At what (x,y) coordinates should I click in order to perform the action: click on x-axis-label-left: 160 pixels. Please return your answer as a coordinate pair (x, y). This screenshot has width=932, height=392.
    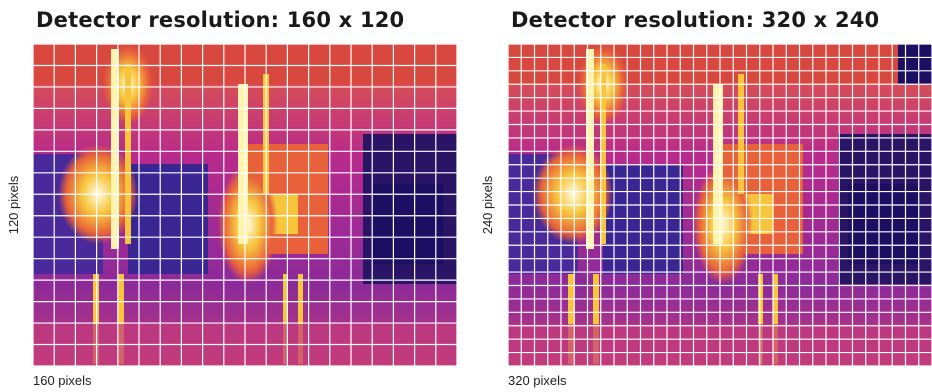
    Looking at the image, I should click on (62, 380).